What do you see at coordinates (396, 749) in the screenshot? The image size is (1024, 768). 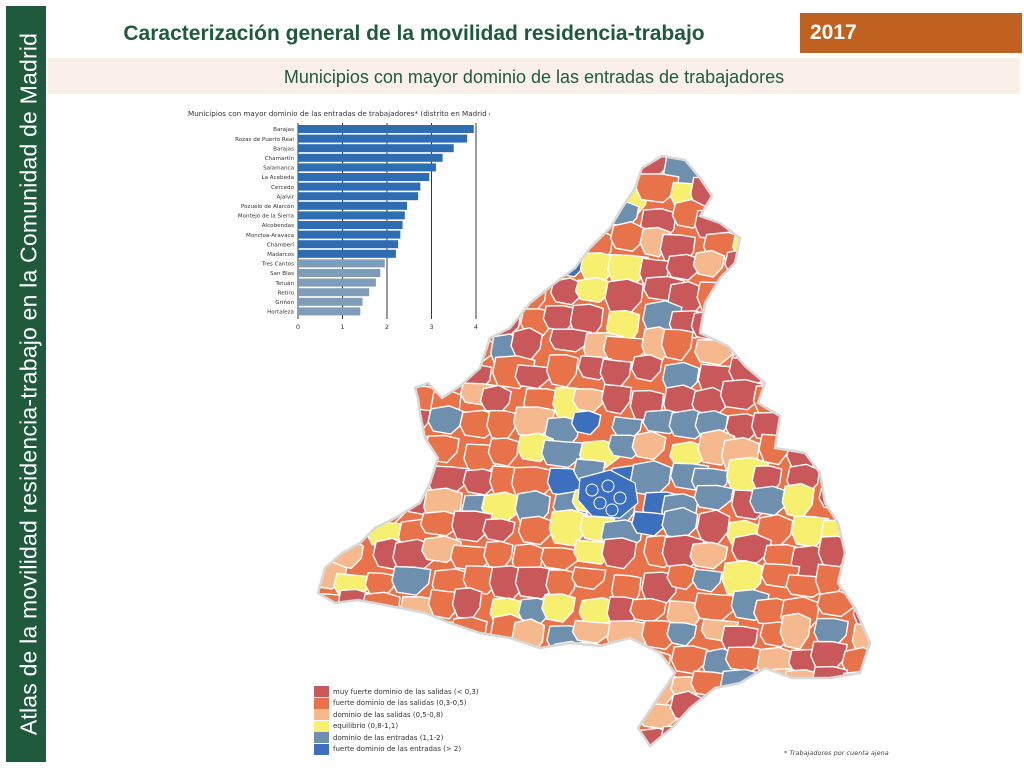 I see `legend-item: fuerte dominio de las entradas (> 2)` at bounding box center [396, 749].